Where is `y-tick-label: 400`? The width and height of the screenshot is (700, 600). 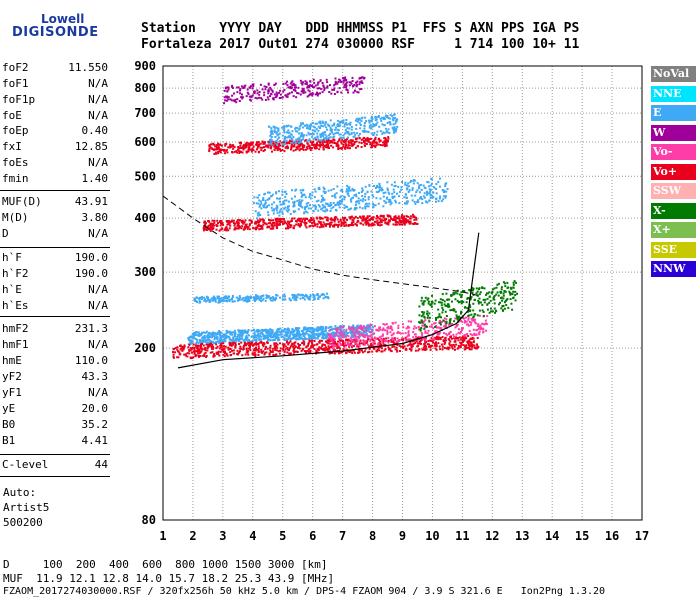
y-tick-label: 400 is located at coordinates (145, 218).